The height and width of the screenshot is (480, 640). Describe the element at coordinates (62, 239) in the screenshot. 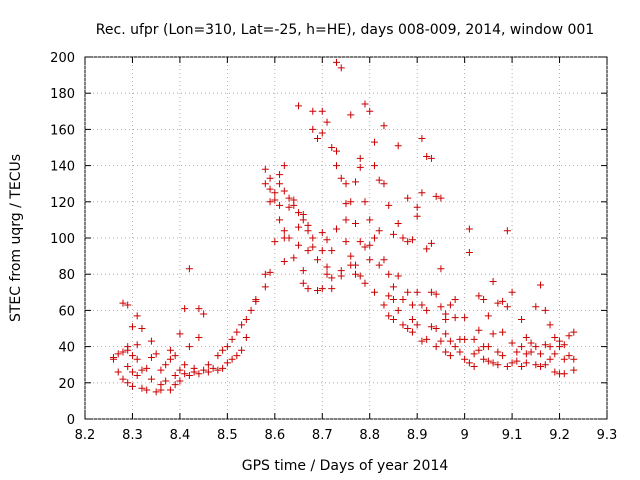

I see `y-tick-label: 100` at that location.